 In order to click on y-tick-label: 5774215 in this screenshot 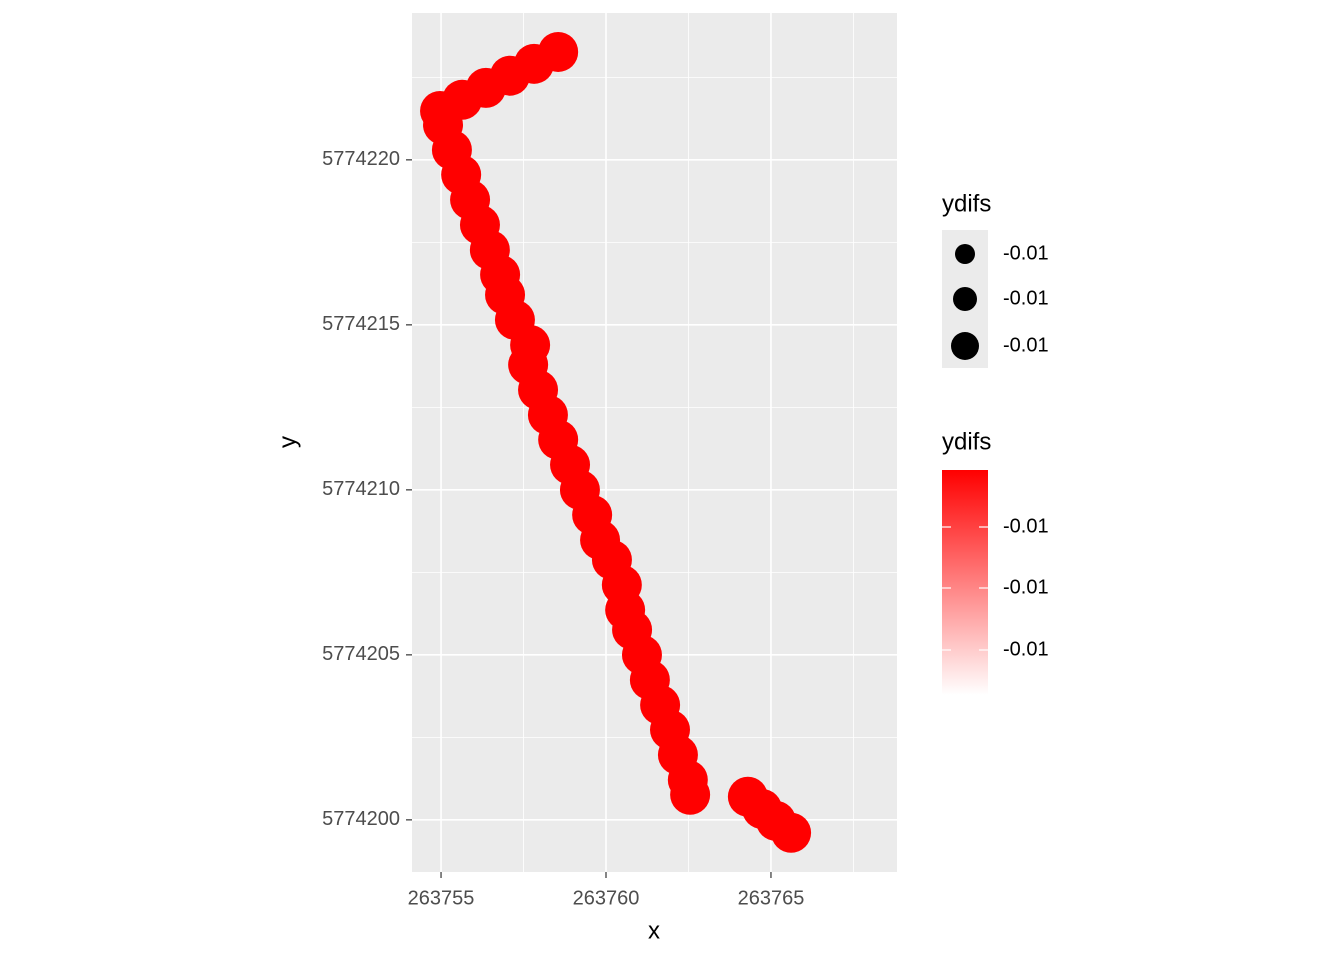, I will do `click(361, 324)`.